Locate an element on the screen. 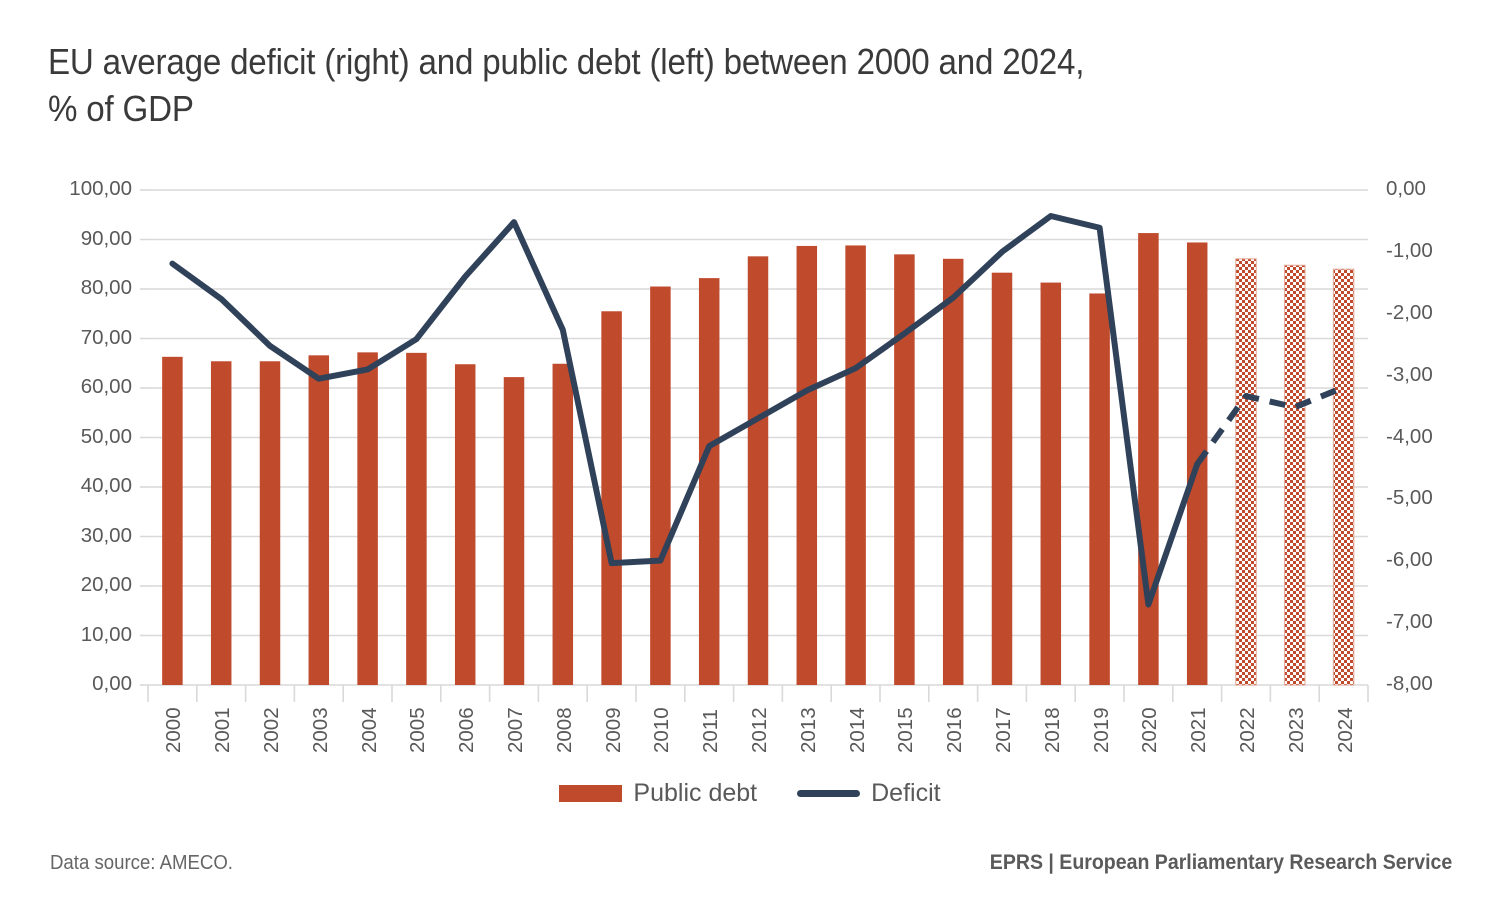  bar-2010 is located at coordinates (660, 485).